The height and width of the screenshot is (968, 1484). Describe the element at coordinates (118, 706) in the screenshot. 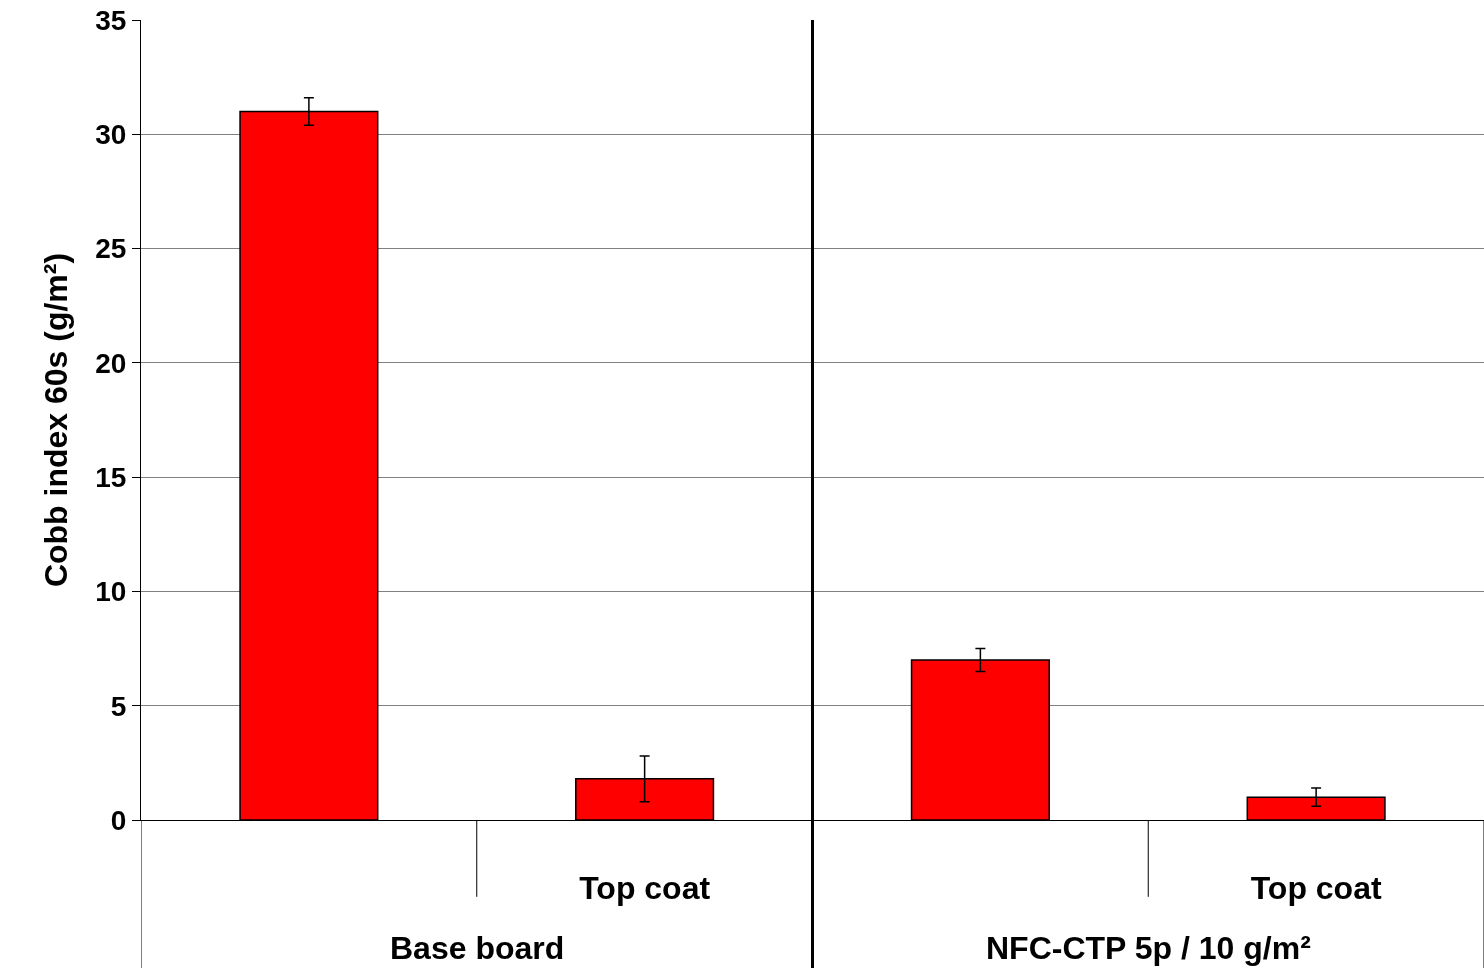

I see `y-tick-label: 5` at that location.